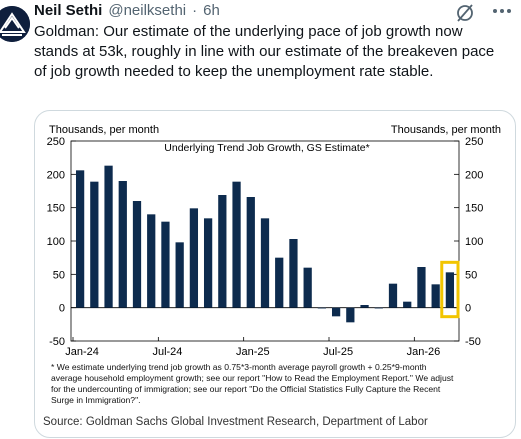  I want to click on avatar, so click(15, 24).